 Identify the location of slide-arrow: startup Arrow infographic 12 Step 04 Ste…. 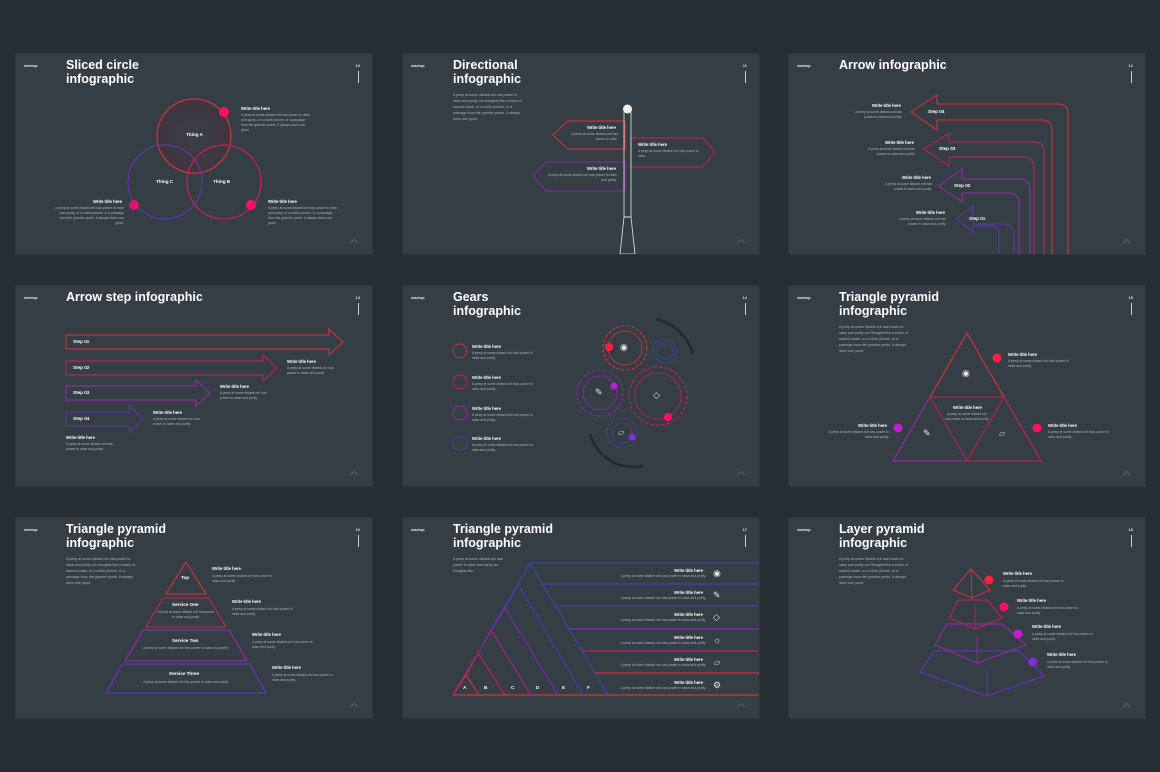
(967, 154).